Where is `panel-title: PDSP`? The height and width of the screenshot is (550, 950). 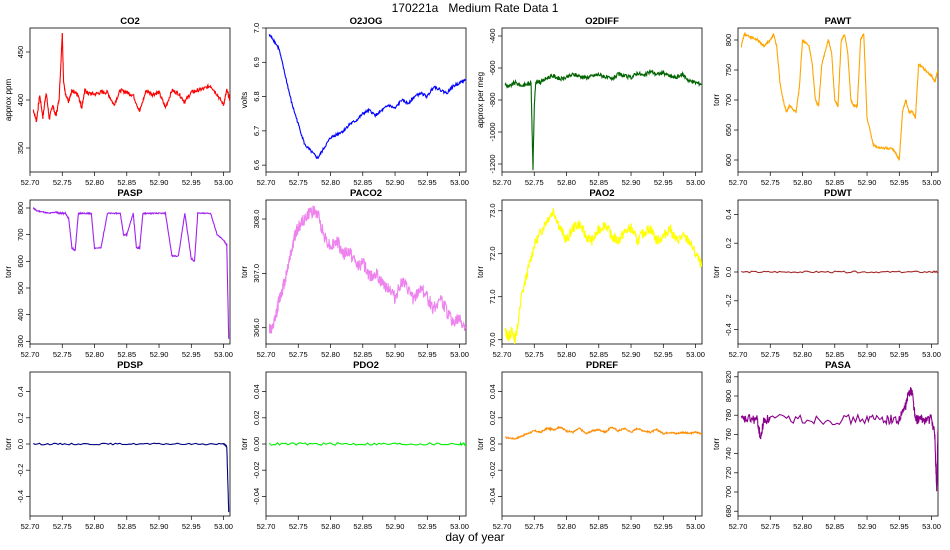
panel-title: PDSP is located at coordinates (130, 365).